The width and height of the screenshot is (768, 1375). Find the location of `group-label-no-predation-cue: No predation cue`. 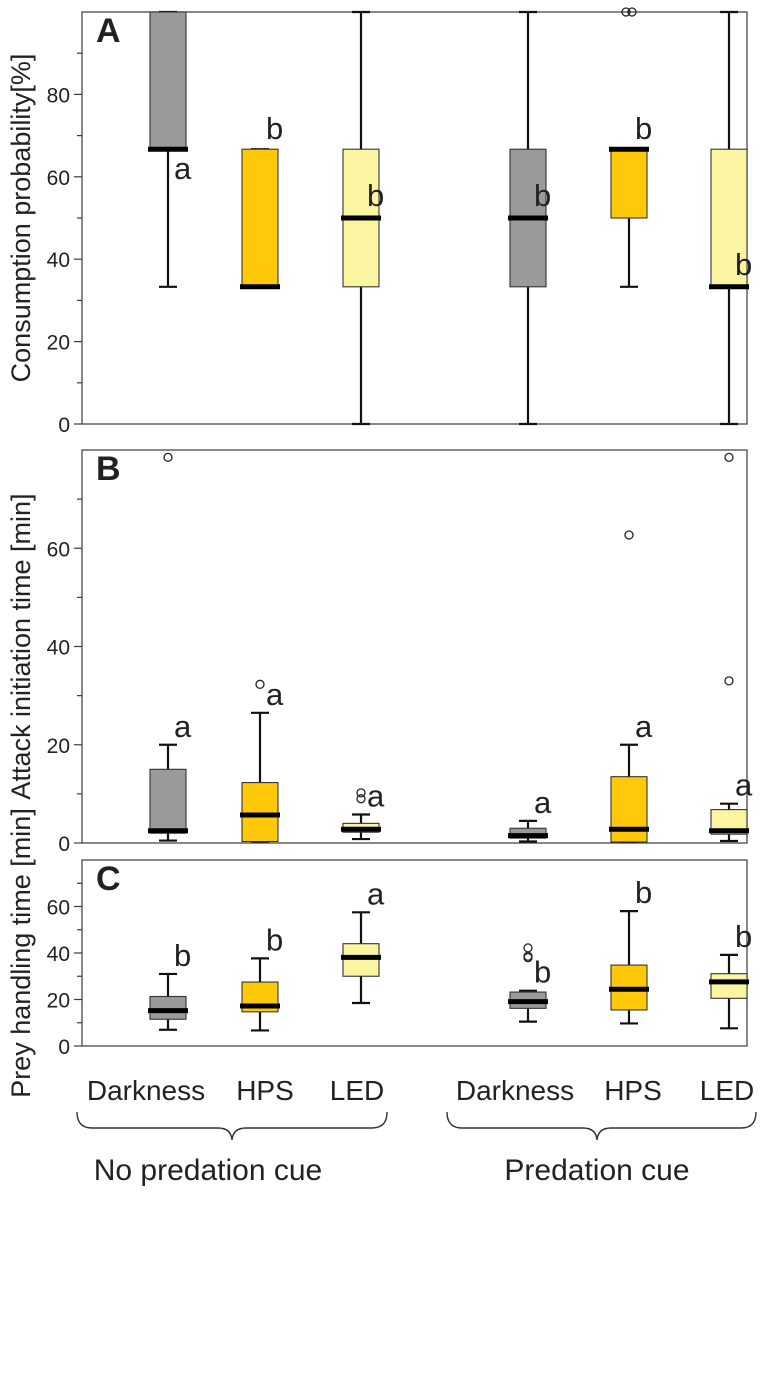

group-label-no-predation-cue: No predation cue is located at coordinates (208, 1170).